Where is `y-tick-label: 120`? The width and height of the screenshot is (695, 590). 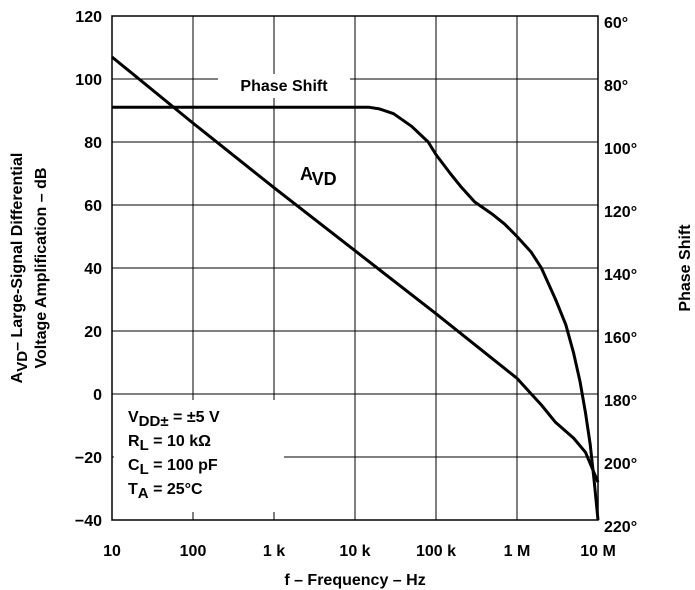
y-tick-label: 120 is located at coordinates (88, 17).